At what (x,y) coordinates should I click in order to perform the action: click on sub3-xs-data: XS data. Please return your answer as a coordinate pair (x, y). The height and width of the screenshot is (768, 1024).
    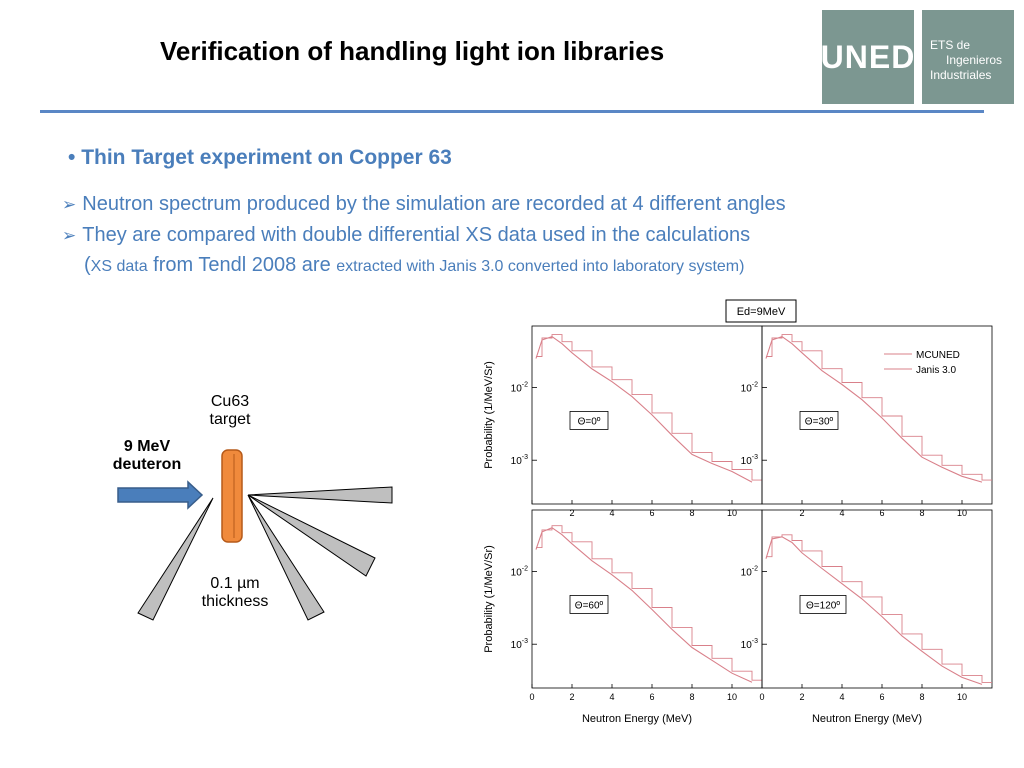
    Looking at the image, I should click on (119, 266).